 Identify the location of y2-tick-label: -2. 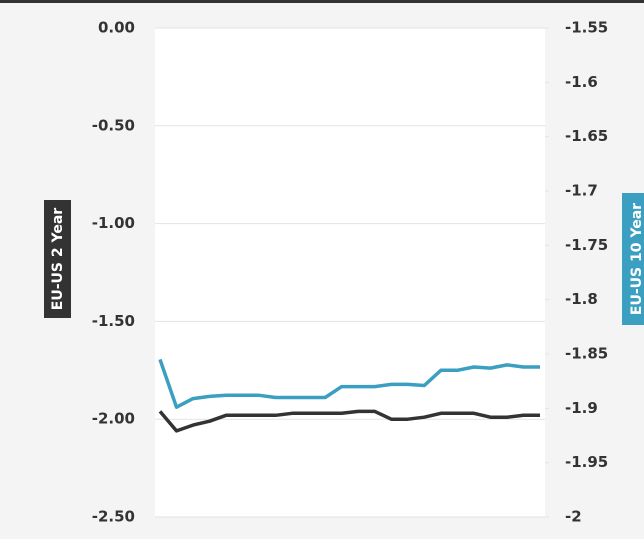
(573, 517).